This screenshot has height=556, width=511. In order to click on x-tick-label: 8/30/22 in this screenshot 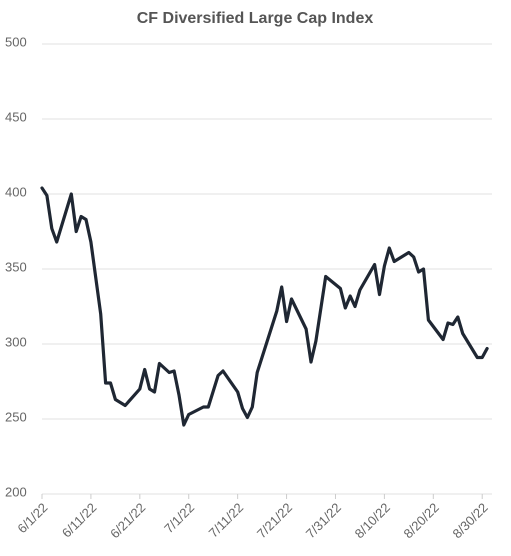, I will do `click(469, 520)`.